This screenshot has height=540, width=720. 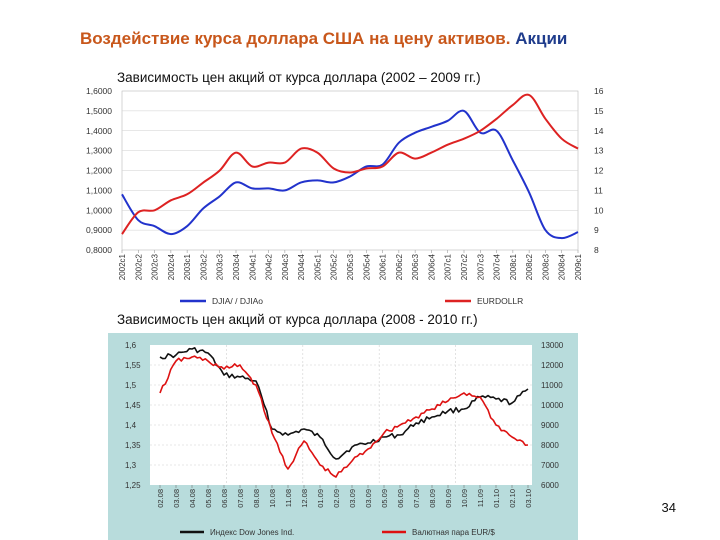 What do you see at coordinates (598, 190) in the screenshot?
I see `chart1-right-tick-label: 11` at bounding box center [598, 190].